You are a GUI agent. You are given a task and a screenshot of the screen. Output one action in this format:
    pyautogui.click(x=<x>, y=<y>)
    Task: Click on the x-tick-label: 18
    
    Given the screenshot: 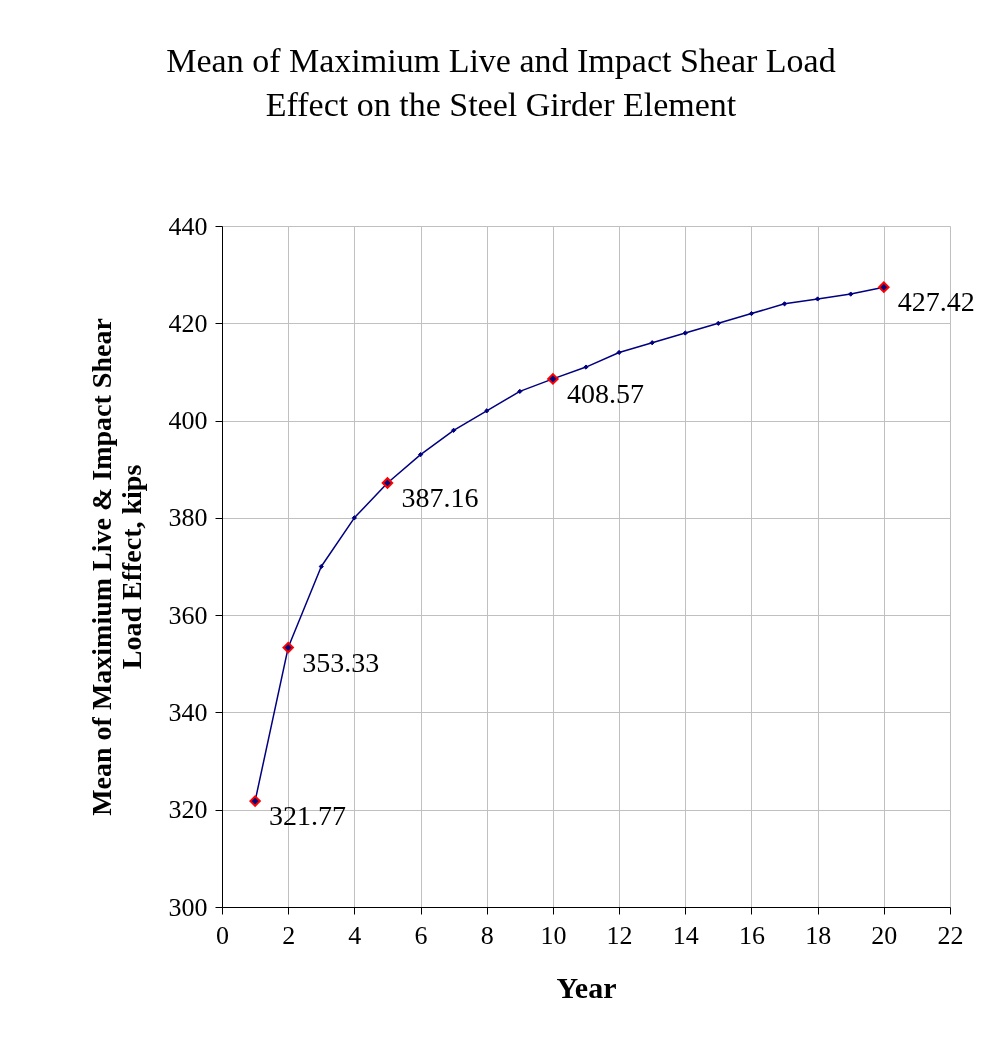 What is the action you would take?
    pyautogui.click(x=818, y=935)
    